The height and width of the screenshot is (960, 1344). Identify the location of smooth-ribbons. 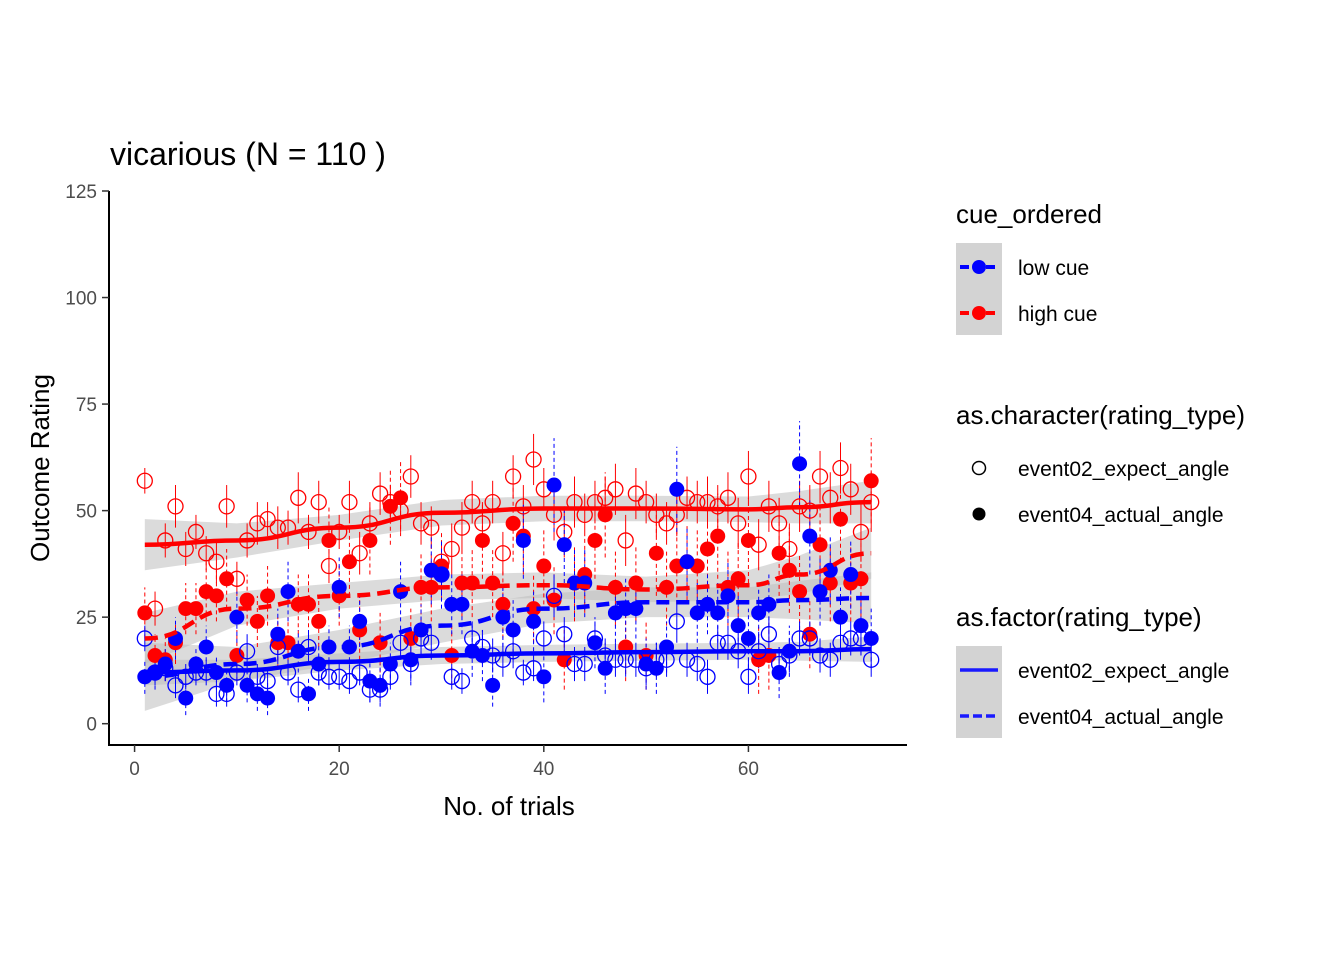
(508, 595).